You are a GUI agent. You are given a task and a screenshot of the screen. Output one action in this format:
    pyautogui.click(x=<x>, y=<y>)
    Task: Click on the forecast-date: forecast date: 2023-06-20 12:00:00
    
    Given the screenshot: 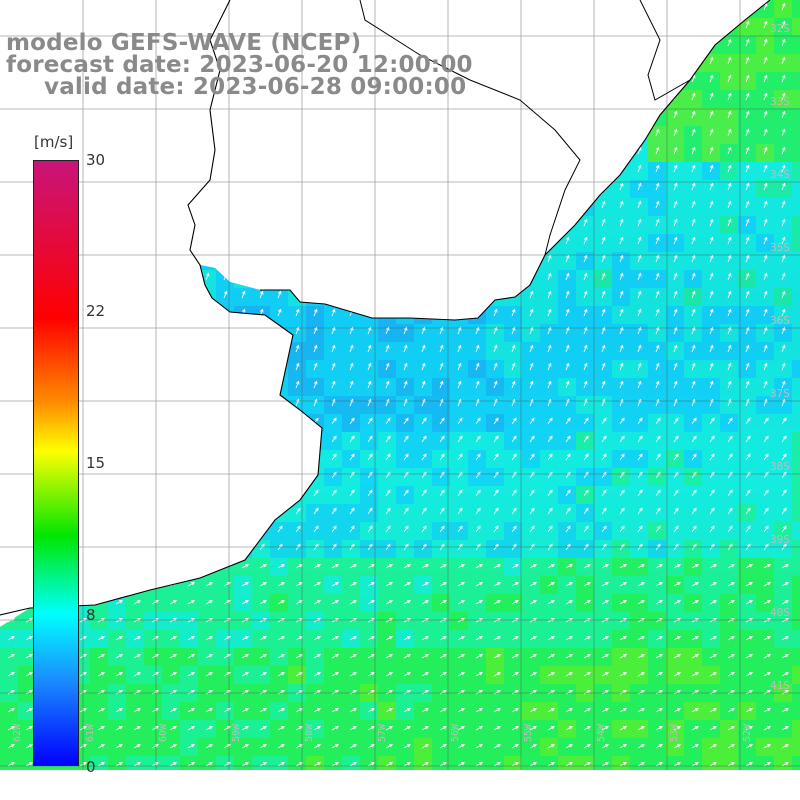 What is the action you would take?
    pyautogui.click(x=239, y=65)
    